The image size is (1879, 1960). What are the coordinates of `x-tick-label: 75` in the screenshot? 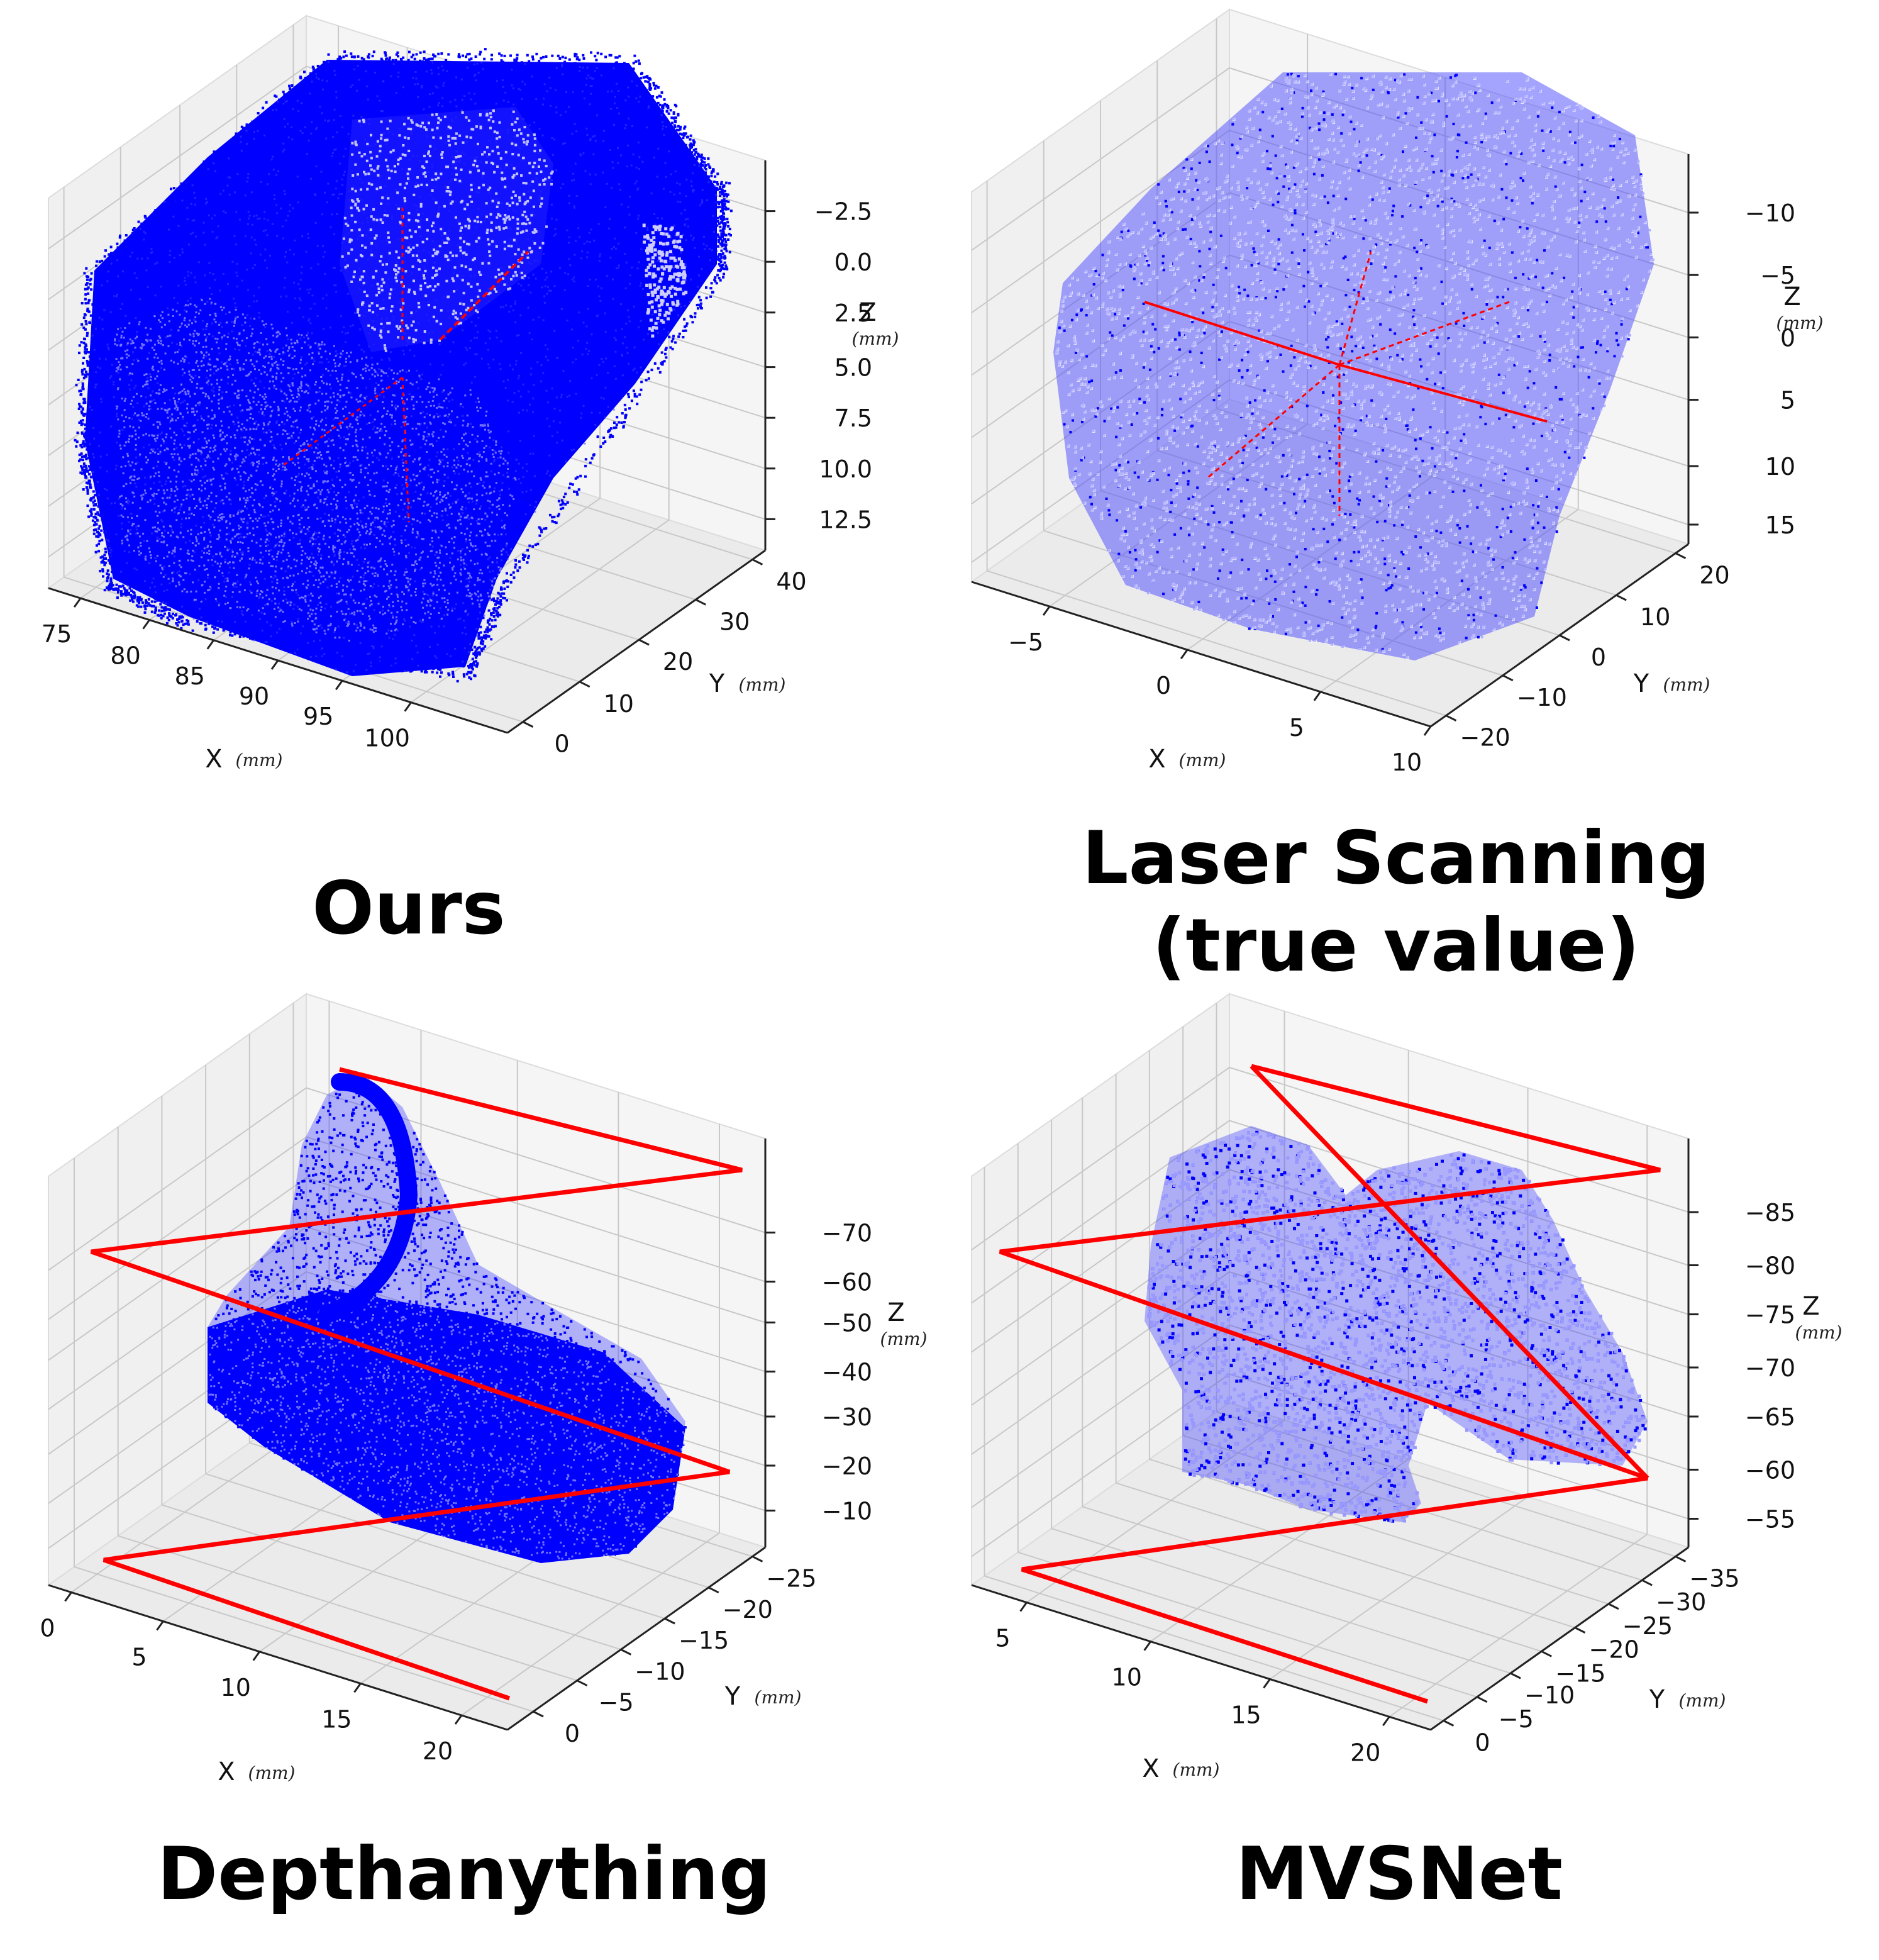 It's located at (57, 634).